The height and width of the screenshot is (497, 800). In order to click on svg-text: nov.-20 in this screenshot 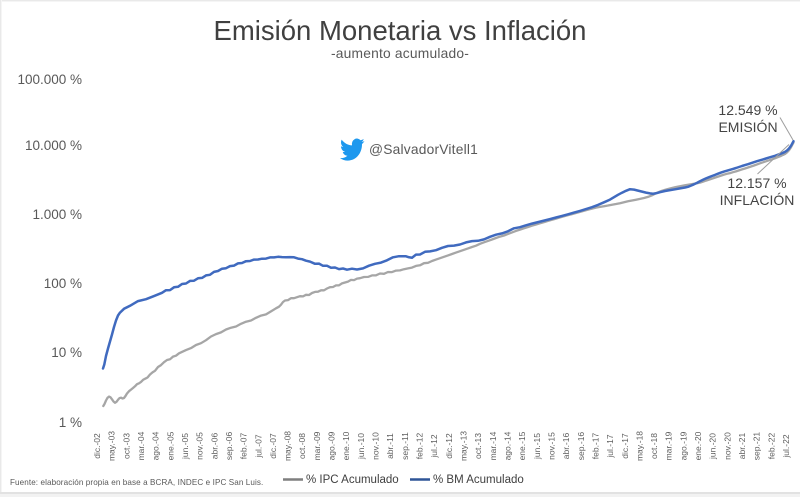, I will do `click(727, 446)`.